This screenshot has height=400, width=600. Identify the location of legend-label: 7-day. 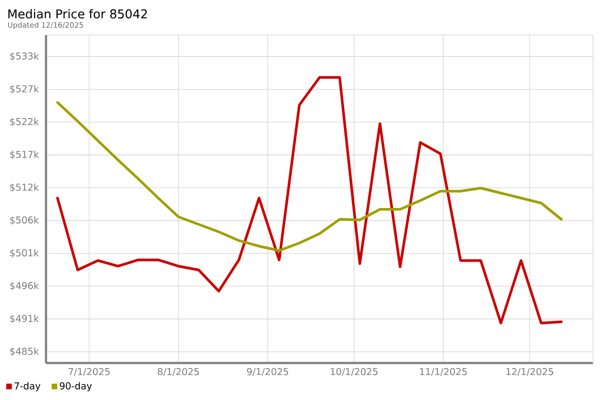
(27, 387).